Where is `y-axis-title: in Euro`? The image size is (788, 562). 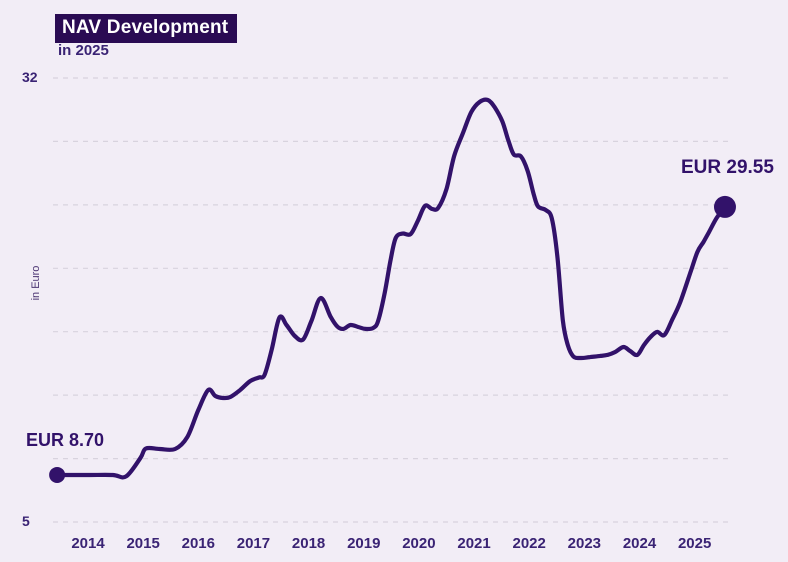
y-axis-title: in Euro is located at coordinates (36, 283).